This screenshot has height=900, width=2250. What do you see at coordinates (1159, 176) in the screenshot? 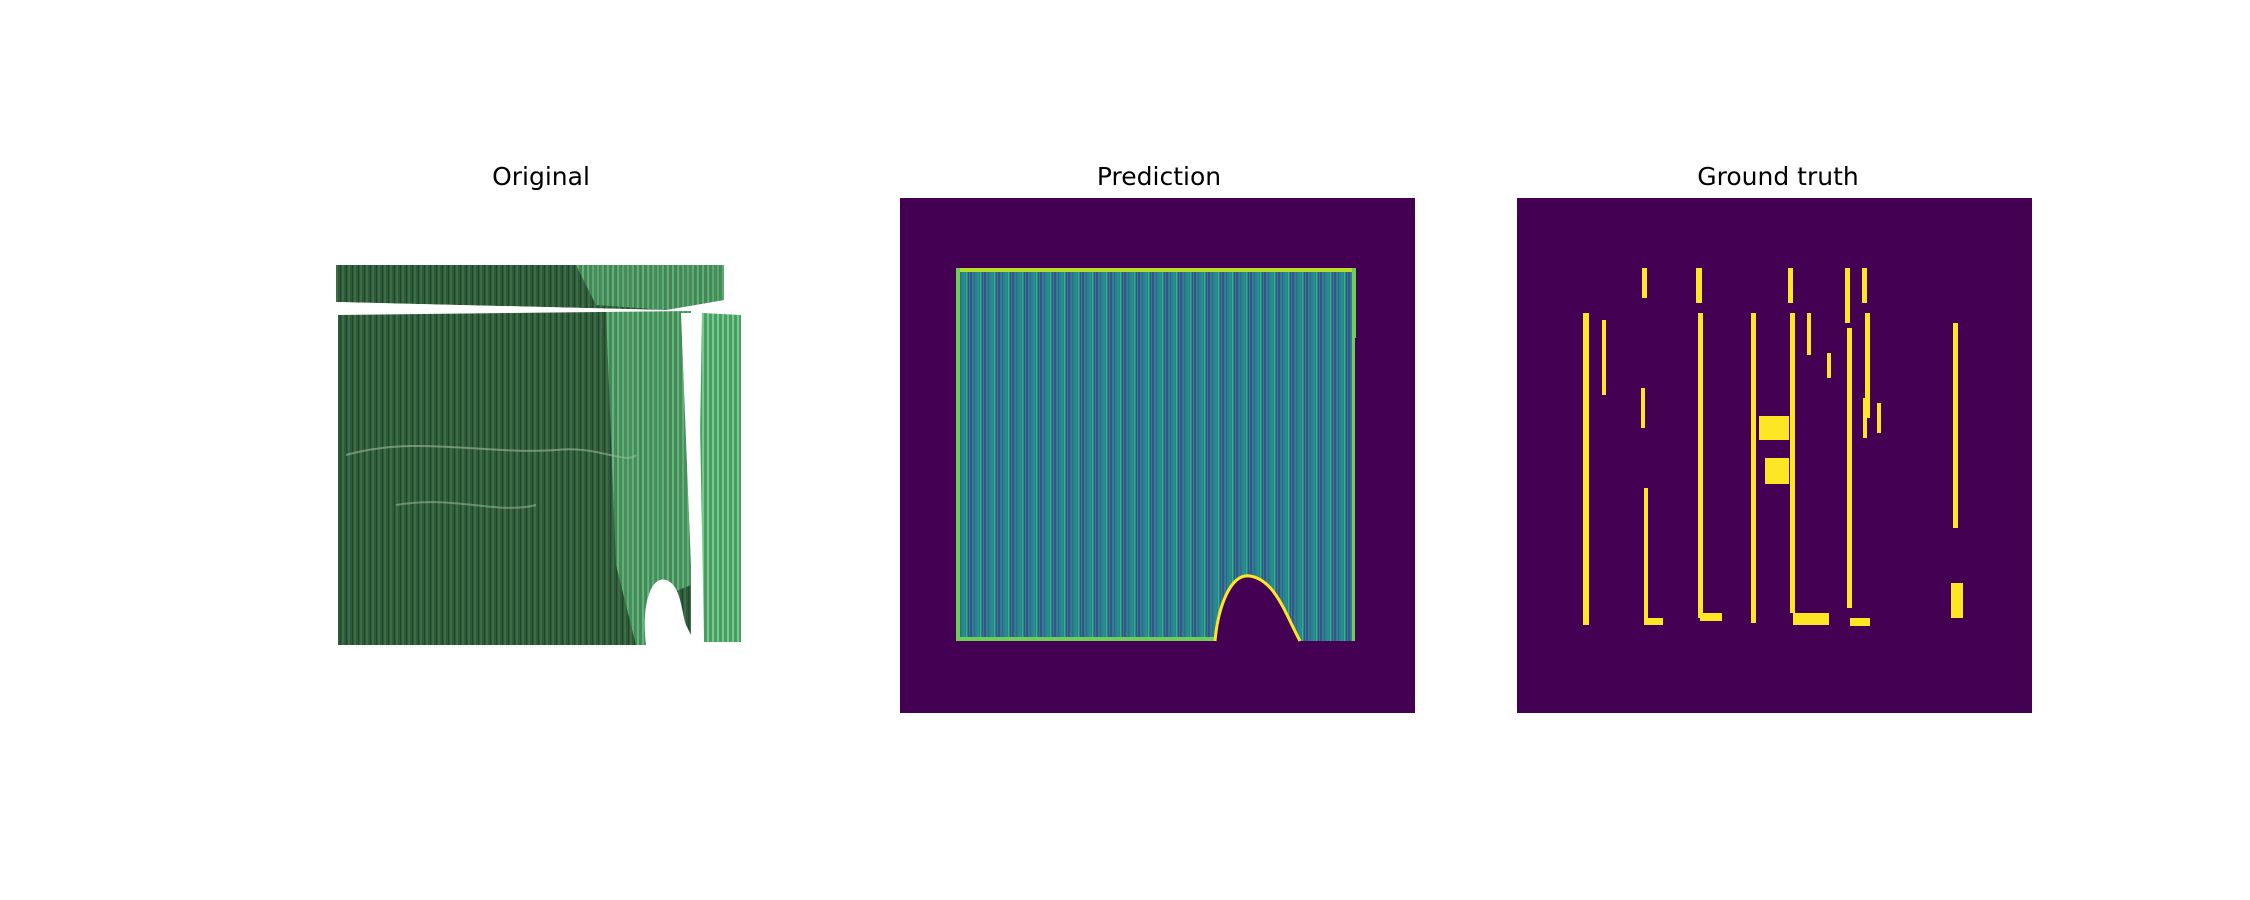
I see `panel-title-prediction: Prediction` at bounding box center [1159, 176].